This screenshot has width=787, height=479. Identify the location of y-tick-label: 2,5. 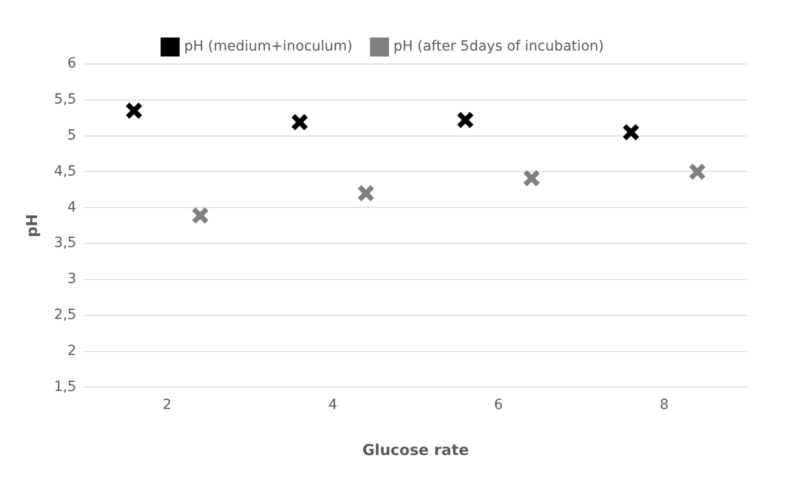
(65, 315).